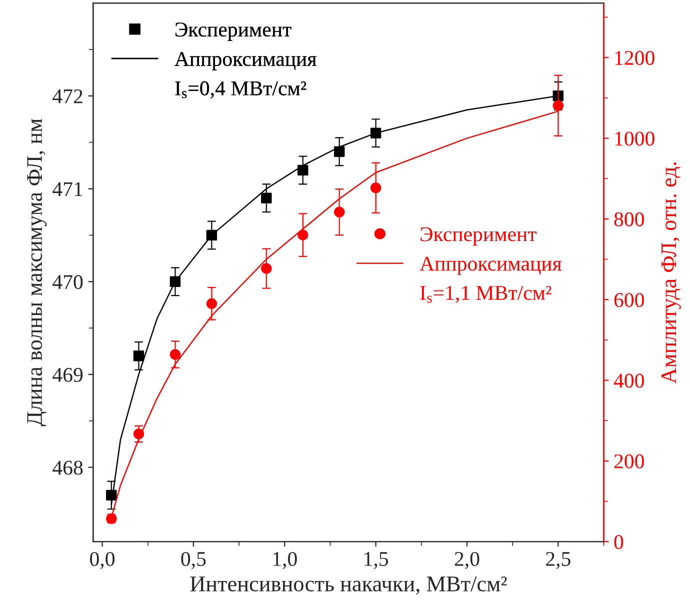 This screenshot has height=612, width=690. I want to click on y-tick-label: 469, so click(67, 375).